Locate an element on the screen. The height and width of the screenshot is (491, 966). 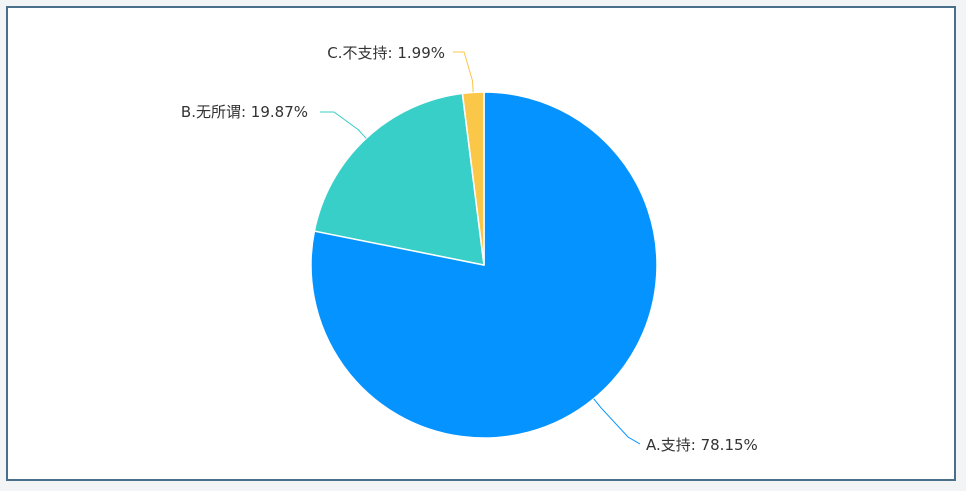
slice-label-1: A.支持: 78.15% is located at coordinates (702, 445).